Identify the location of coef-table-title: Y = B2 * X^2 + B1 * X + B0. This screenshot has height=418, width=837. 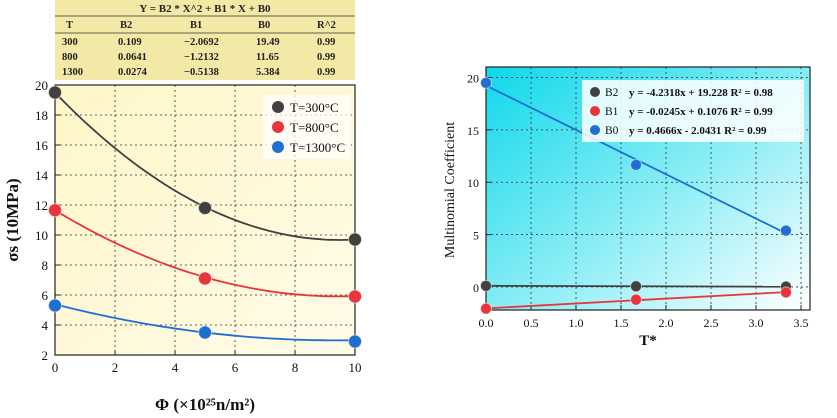
(205, 9).